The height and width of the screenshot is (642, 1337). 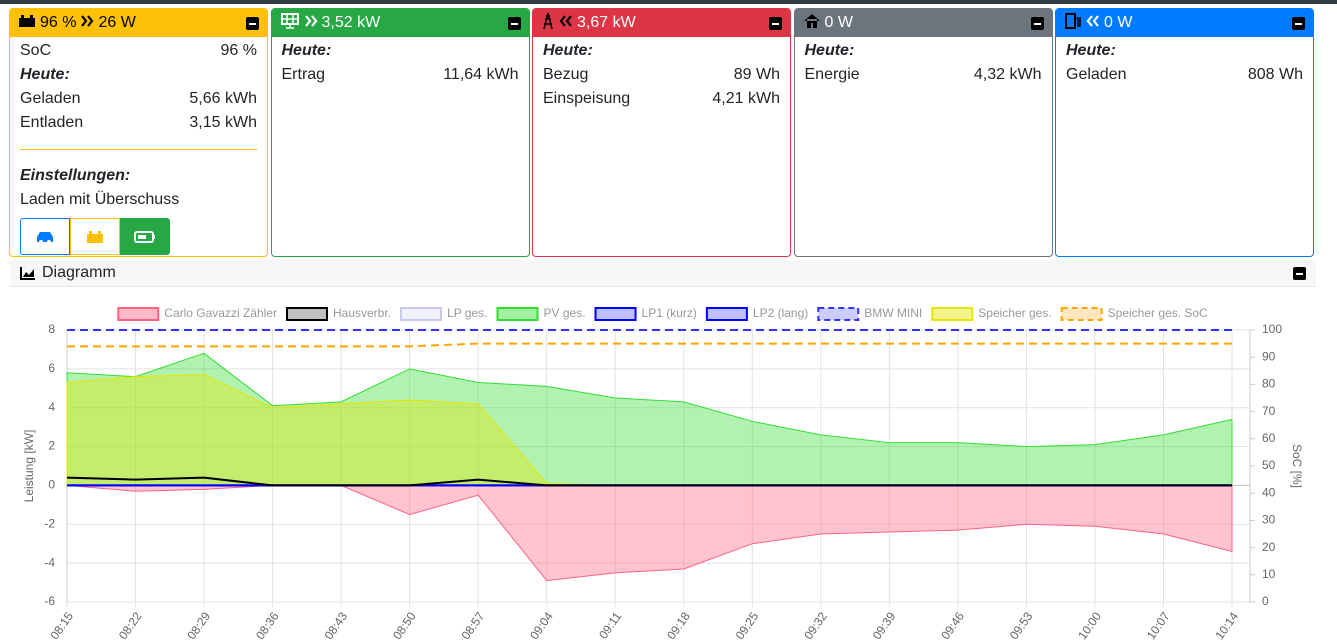 I want to click on card-body: Heute: Ertrag 11,64 kWh, so click(x=400, y=62).